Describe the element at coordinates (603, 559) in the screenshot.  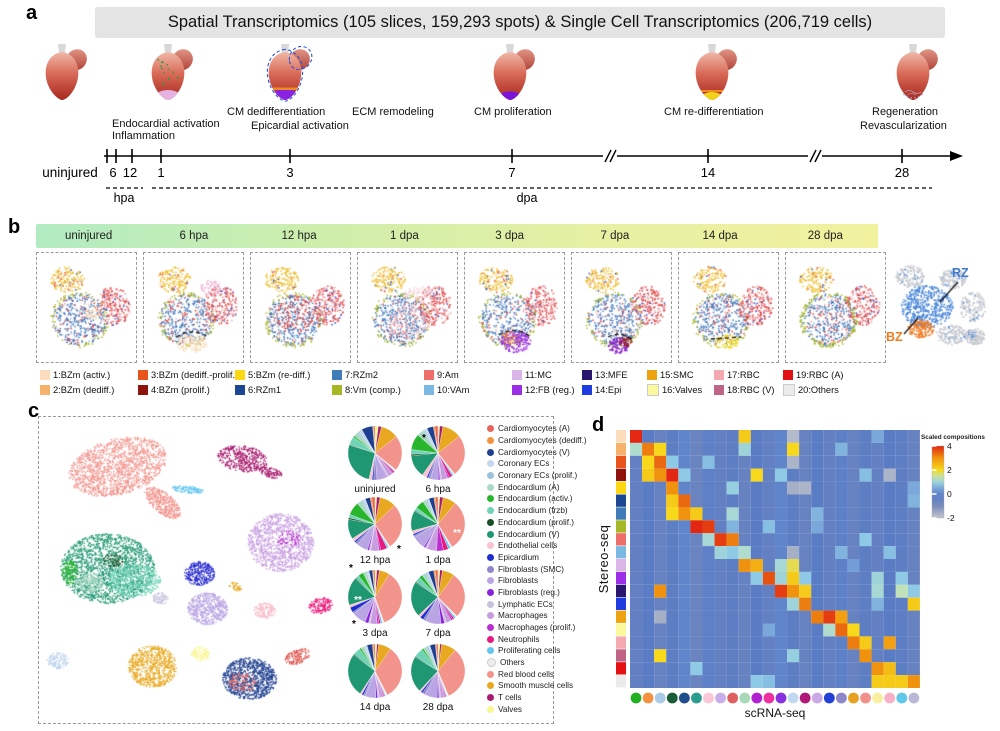
I see `heatmap-y-axis-label: Stereo-seq` at that location.